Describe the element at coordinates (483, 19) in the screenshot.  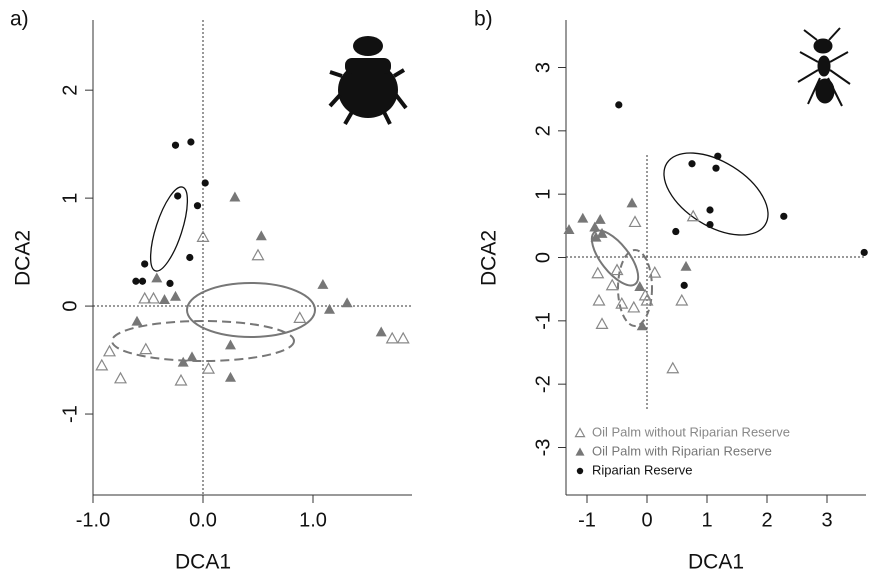
I see `panel-label: b)` at that location.